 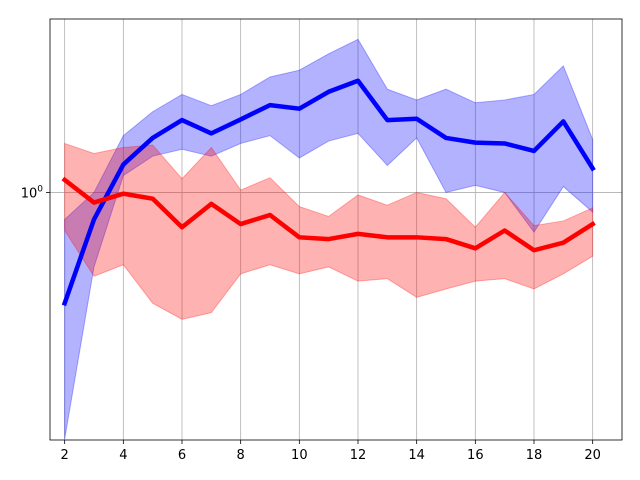 I want to click on x-axis-tick-labels: 2 4 6 8 10 12 14 16 18 20, so click(x=331, y=455).